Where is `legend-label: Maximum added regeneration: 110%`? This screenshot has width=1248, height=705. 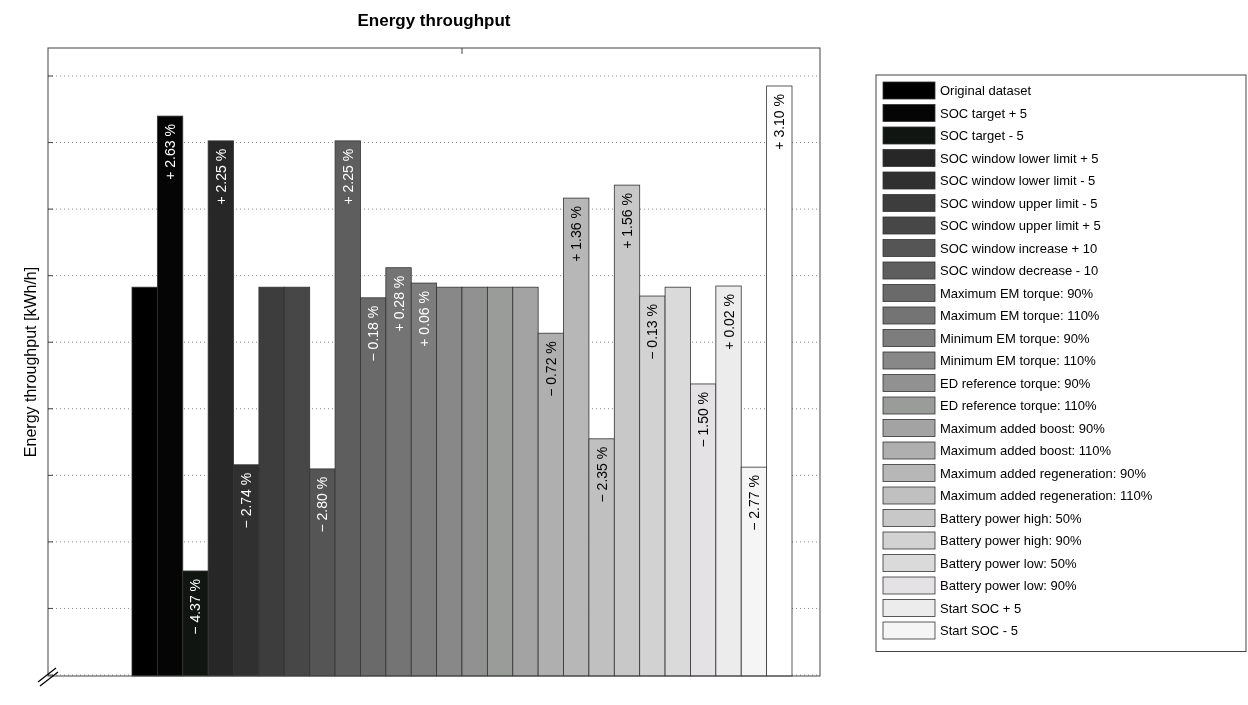 legend-label: Maximum added regeneration: 110% is located at coordinates (1046, 495).